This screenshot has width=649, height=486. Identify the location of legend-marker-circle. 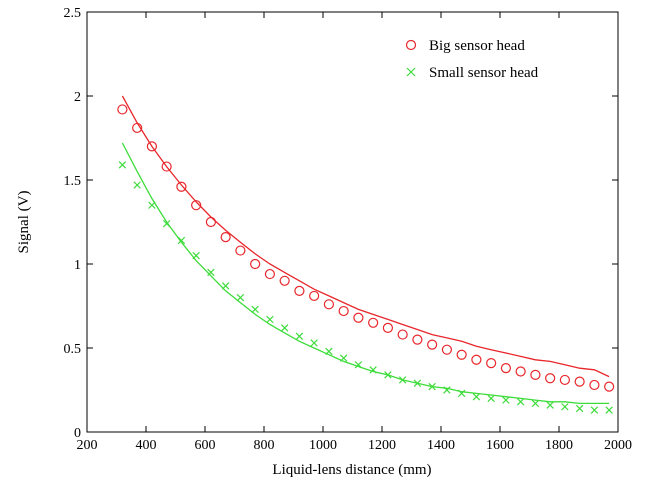
(411, 45).